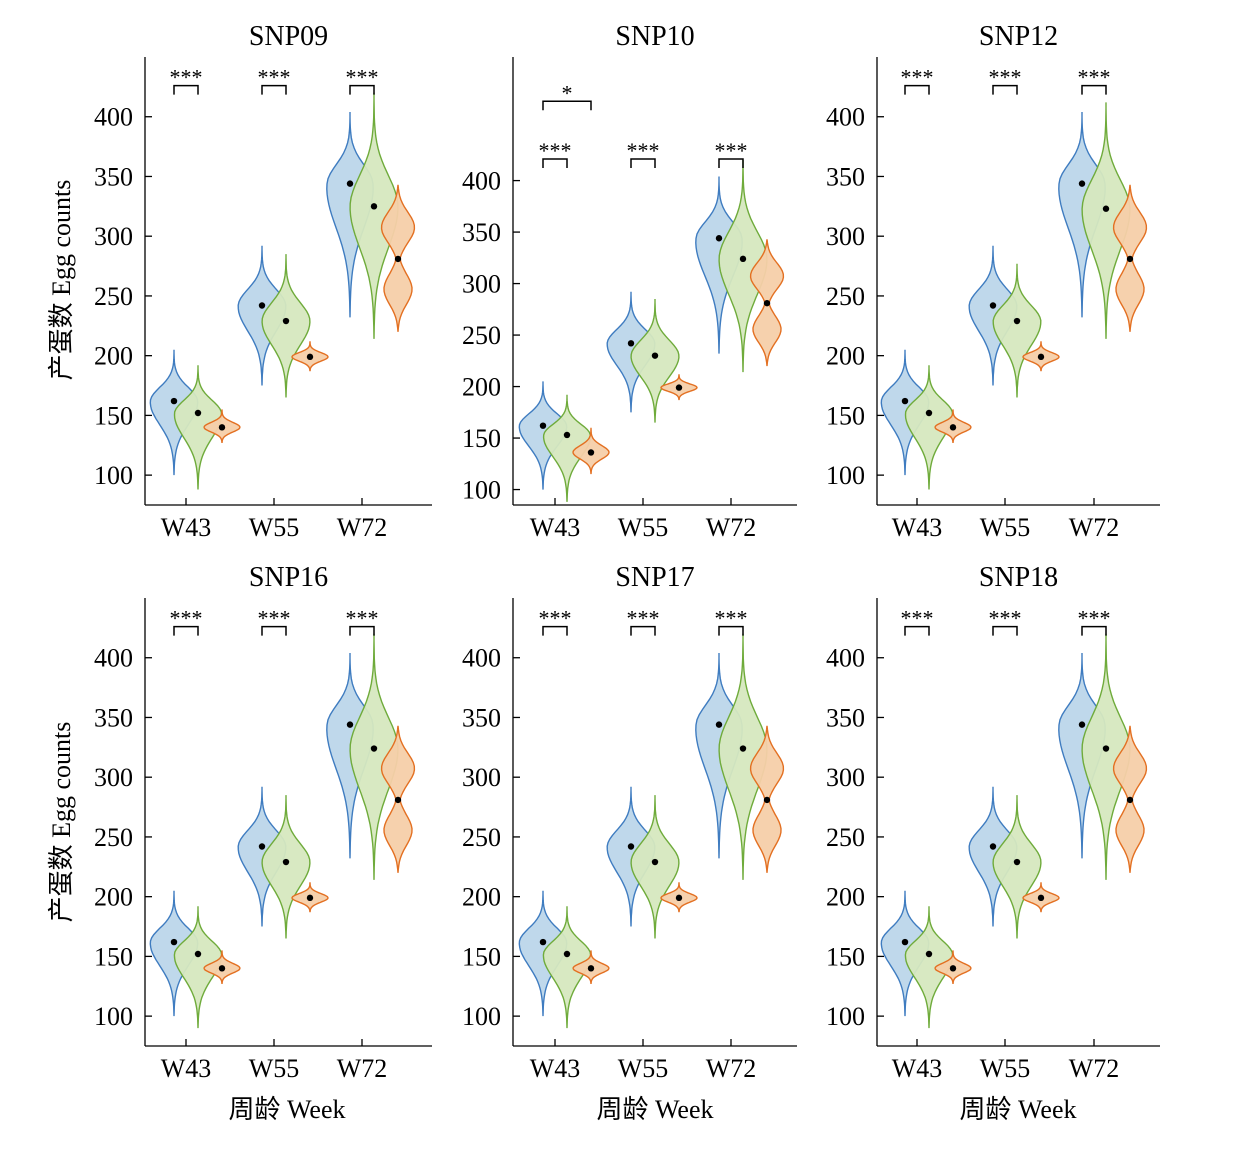  Describe the element at coordinates (1018, 36) in the screenshot. I see `panel-title: SNP12` at that location.